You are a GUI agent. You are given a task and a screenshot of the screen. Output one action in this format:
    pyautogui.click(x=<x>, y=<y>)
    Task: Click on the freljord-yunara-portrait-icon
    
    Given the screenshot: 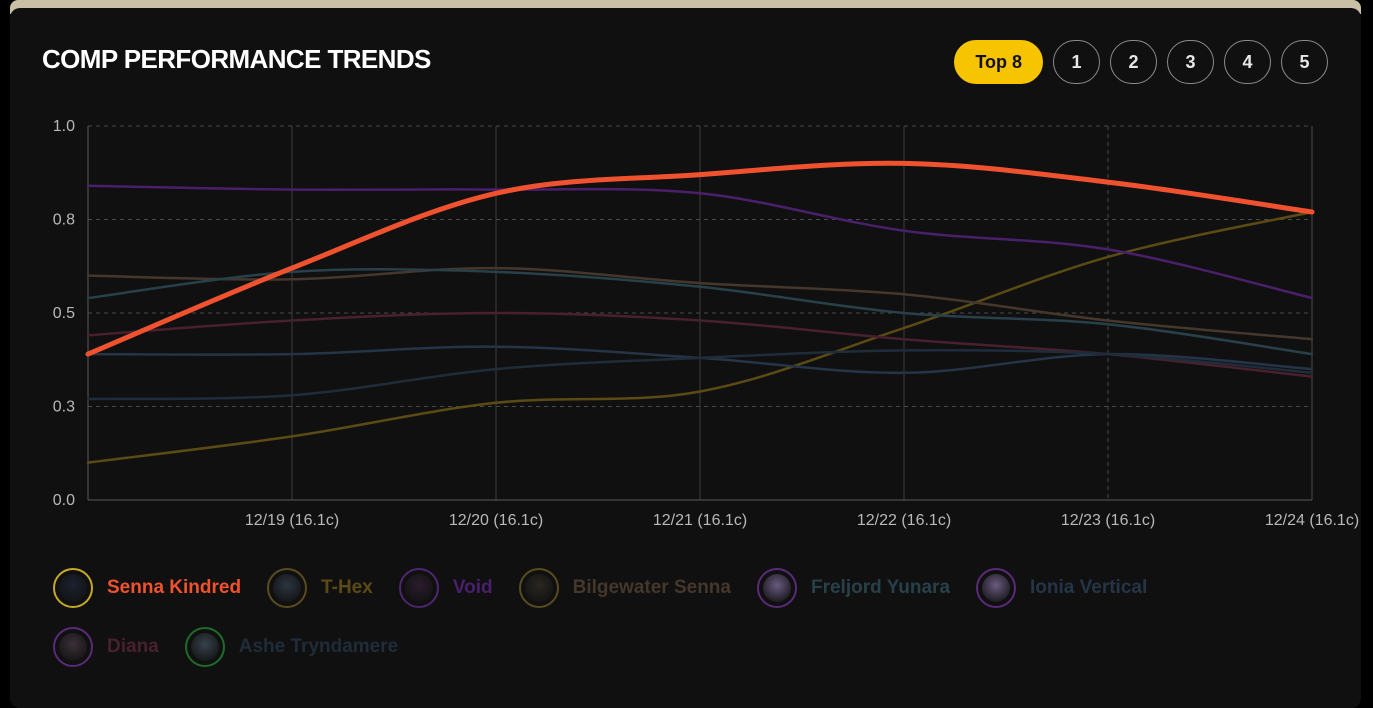 What is the action you would take?
    pyautogui.click(x=776, y=588)
    